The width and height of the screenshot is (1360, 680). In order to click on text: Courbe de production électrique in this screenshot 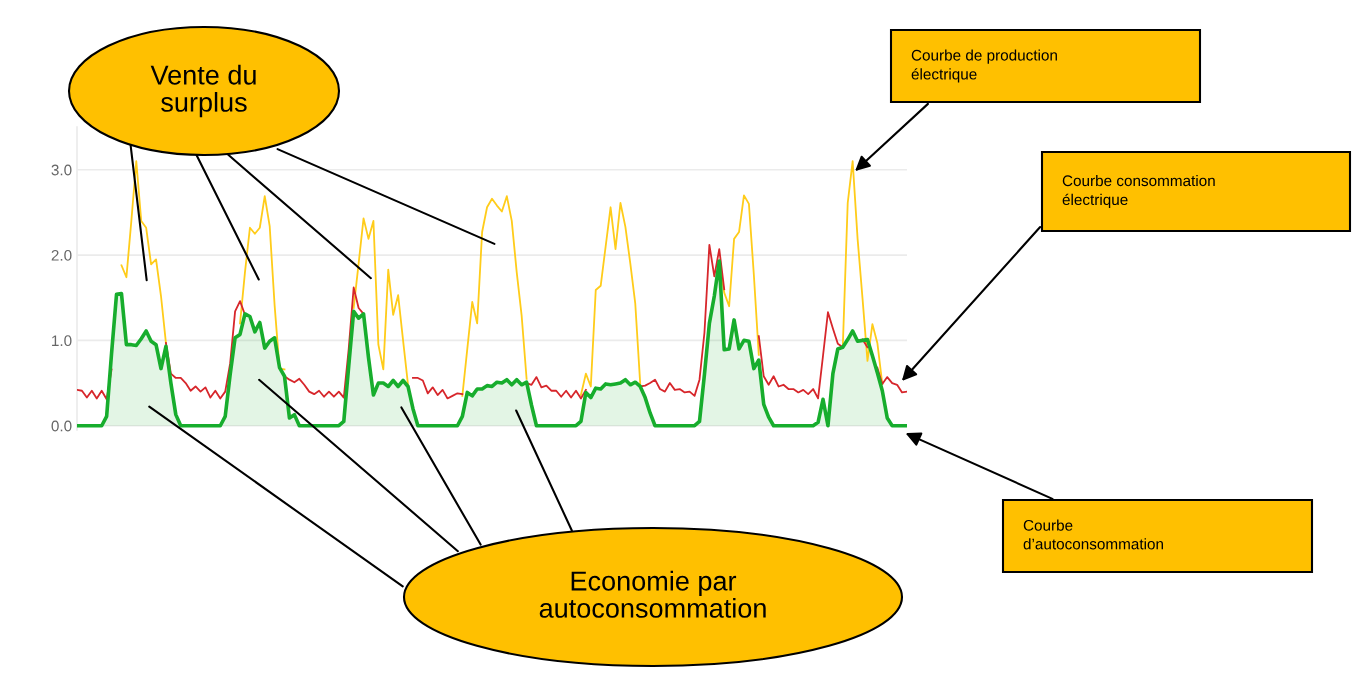, I will do `click(984, 66)`.